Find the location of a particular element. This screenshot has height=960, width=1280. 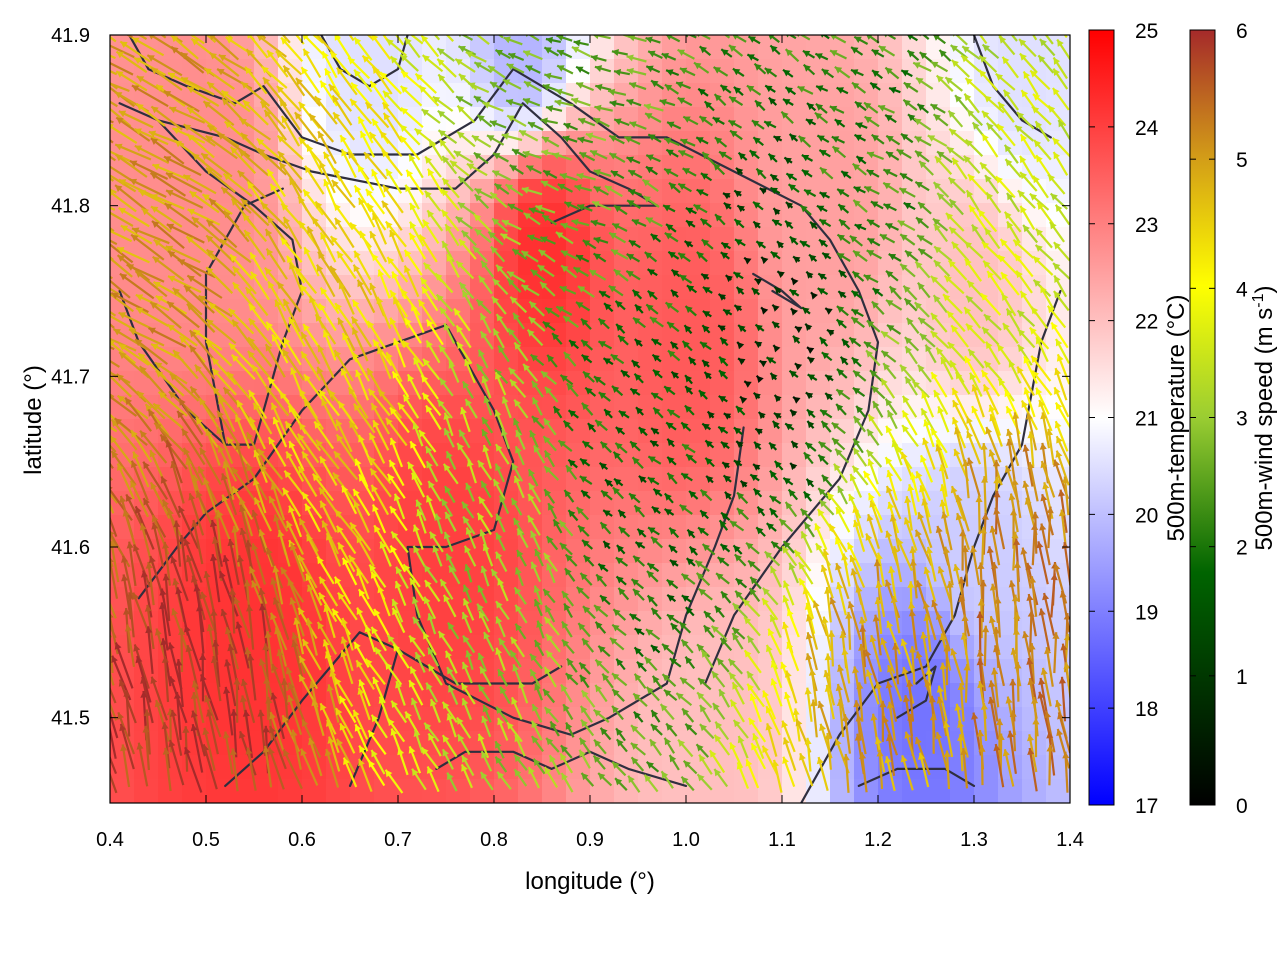

temperature-colorbar-label: 500m-temperature (°C) is located at coordinates (1176, 417).